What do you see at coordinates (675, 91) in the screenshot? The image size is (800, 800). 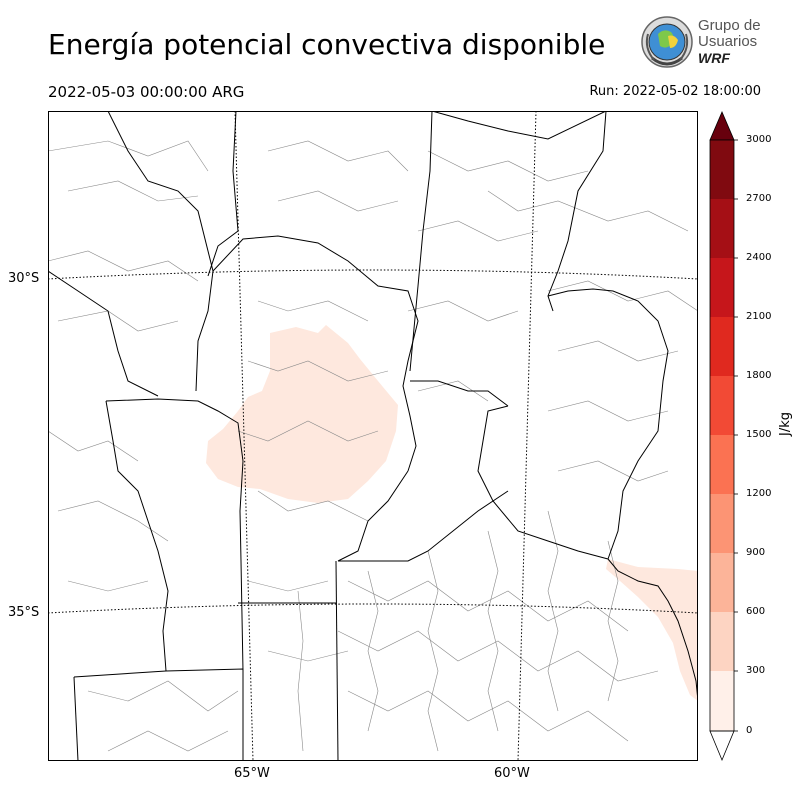 I see `run-time: Run: 2022-05-02 18:00:00` at bounding box center [675, 91].